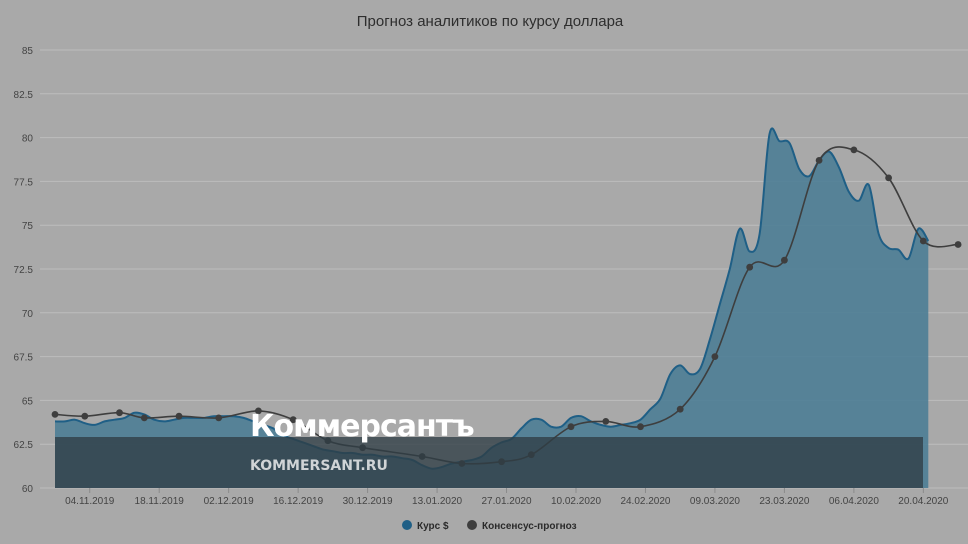 The height and width of the screenshot is (544, 968). I want to click on legend-item-consensus: Консенсус-прогноз, so click(522, 526).